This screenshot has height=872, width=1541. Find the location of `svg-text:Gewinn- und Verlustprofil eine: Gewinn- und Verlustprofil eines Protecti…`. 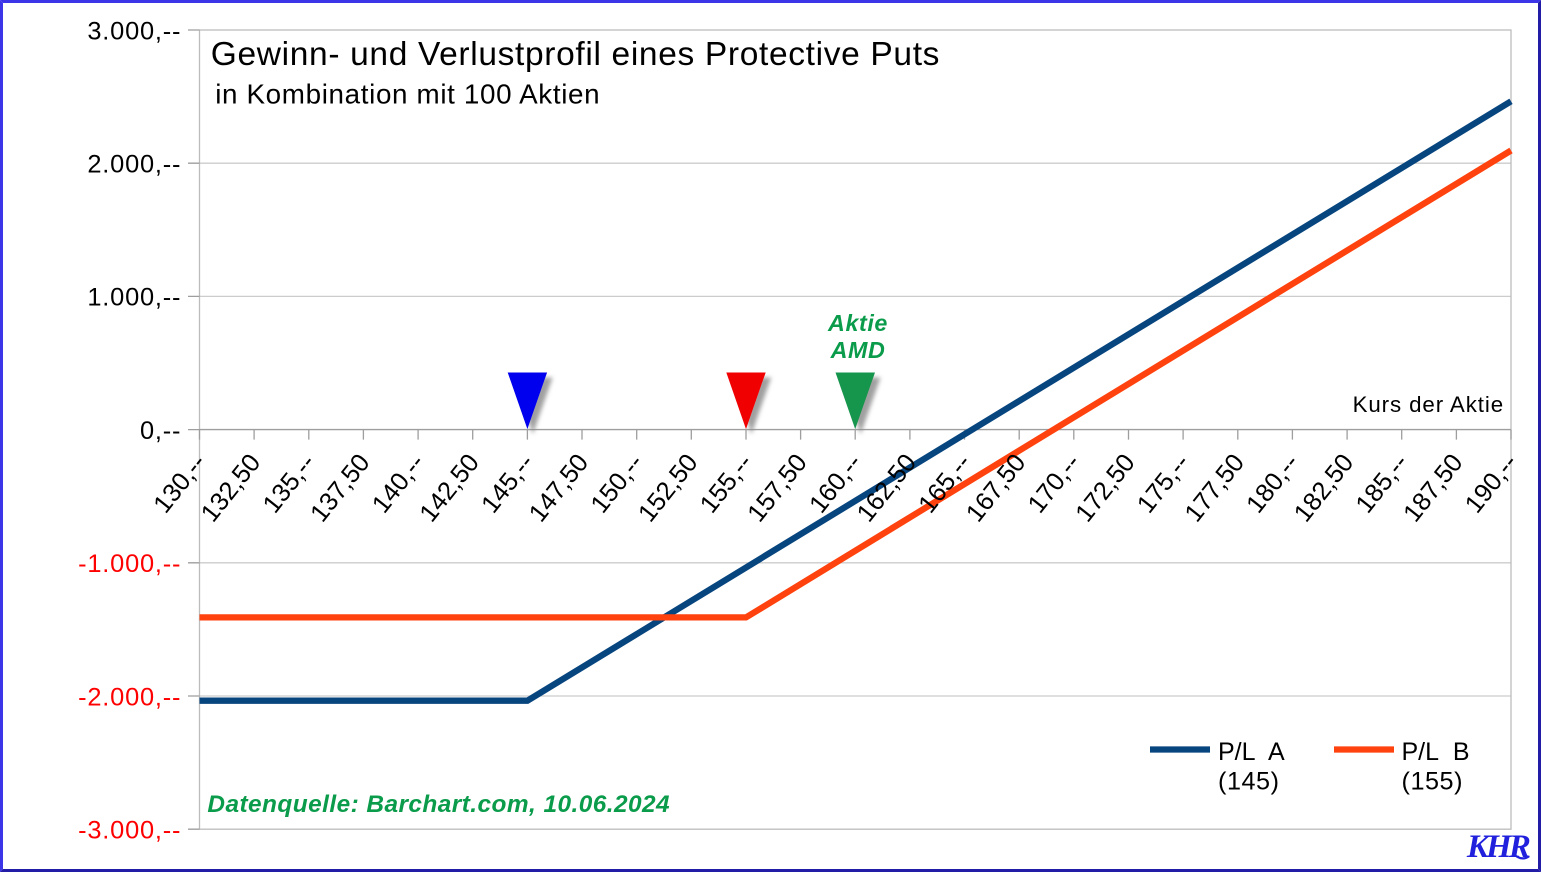

svg-text:Gewinn- und Verlustprofil eine: Gewinn- und Verlustprofil eines Protecti… is located at coordinates (575, 54).